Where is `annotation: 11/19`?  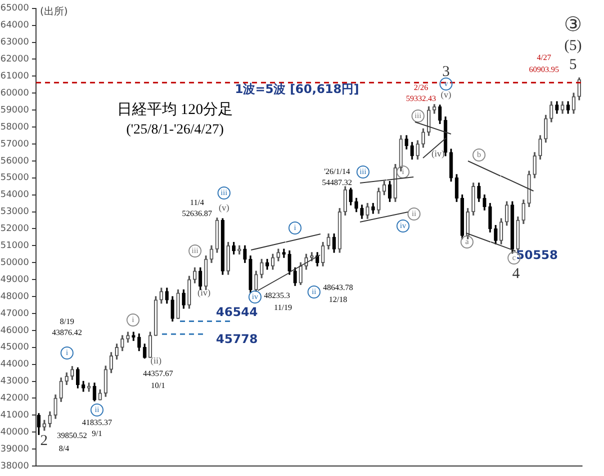
annotation: 11/19 is located at coordinates (283, 307).